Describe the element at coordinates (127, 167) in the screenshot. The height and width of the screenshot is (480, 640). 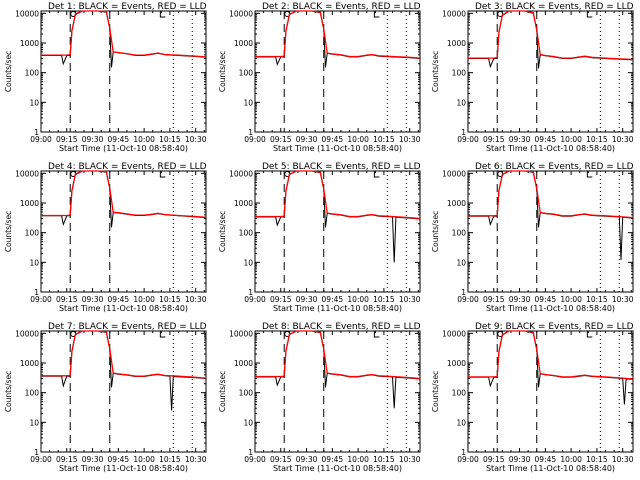
I see `chart-title: Det 4: BLACK = Events, RED = LLD` at that location.